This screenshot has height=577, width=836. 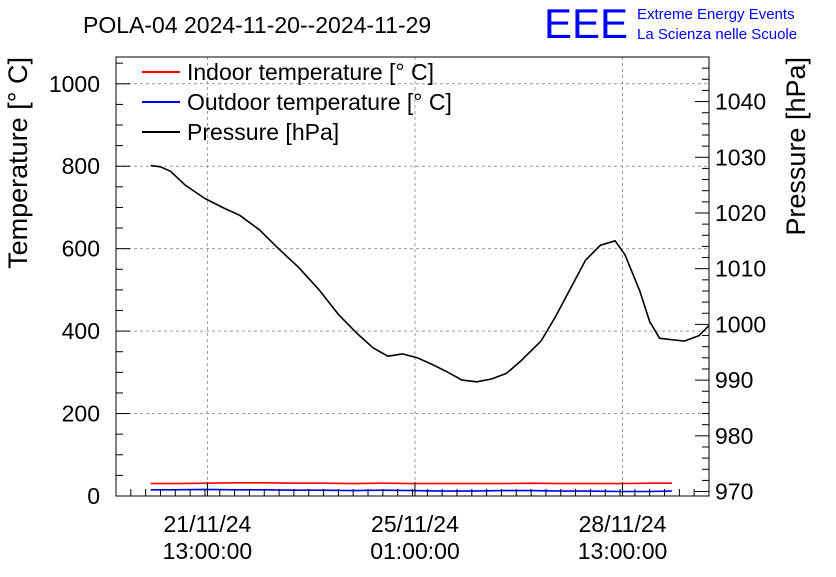 What do you see at coordinates (740, 324) in the screenshot?
I see `y2-tick-label: 1000` at bounding box center [740, 324].